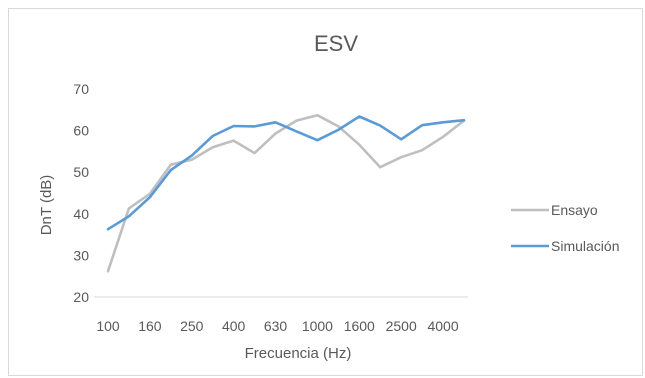 The height and width of the screenshot is (378, 645). Describe the element at coordinates (336, 43) in the screenshot. I see `chart-title: ESV` at that location.